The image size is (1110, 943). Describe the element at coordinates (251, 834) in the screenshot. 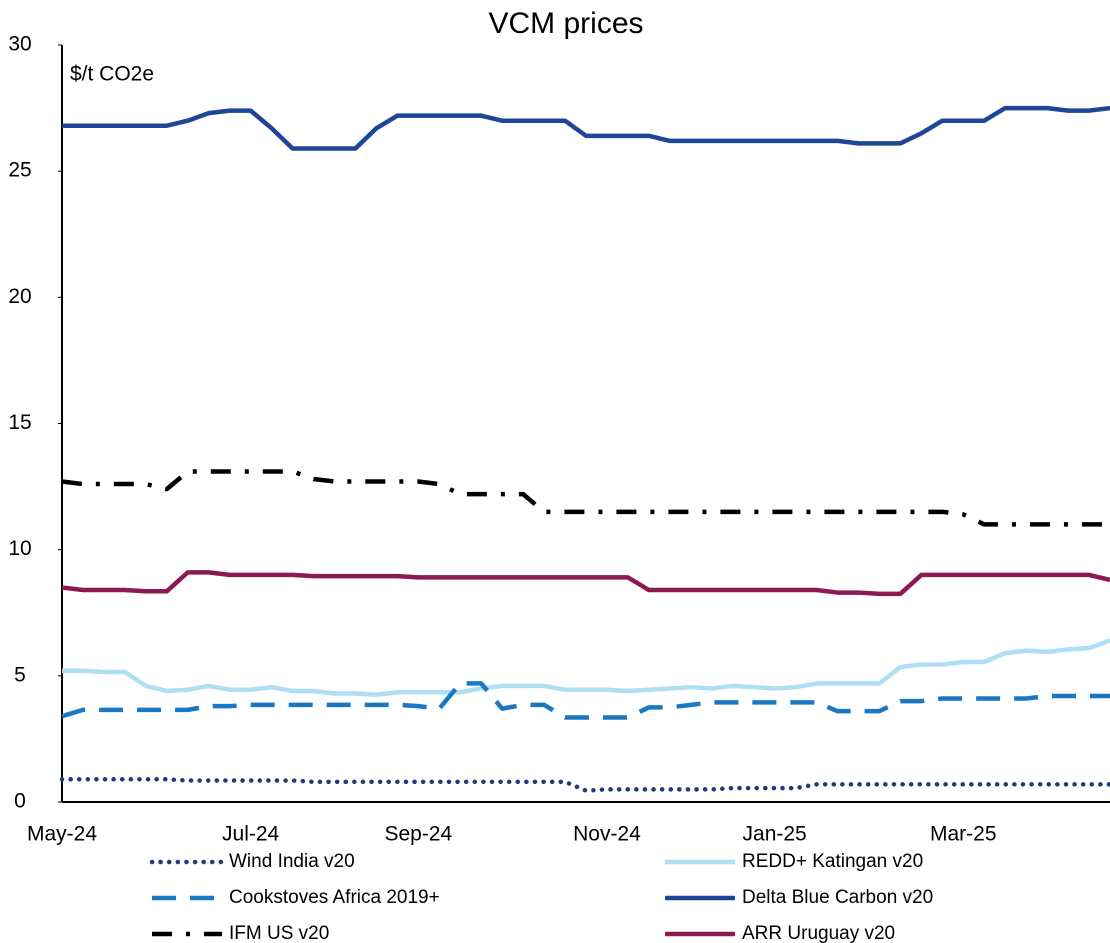

I see `x-tick-label: Jul-24` at that location.